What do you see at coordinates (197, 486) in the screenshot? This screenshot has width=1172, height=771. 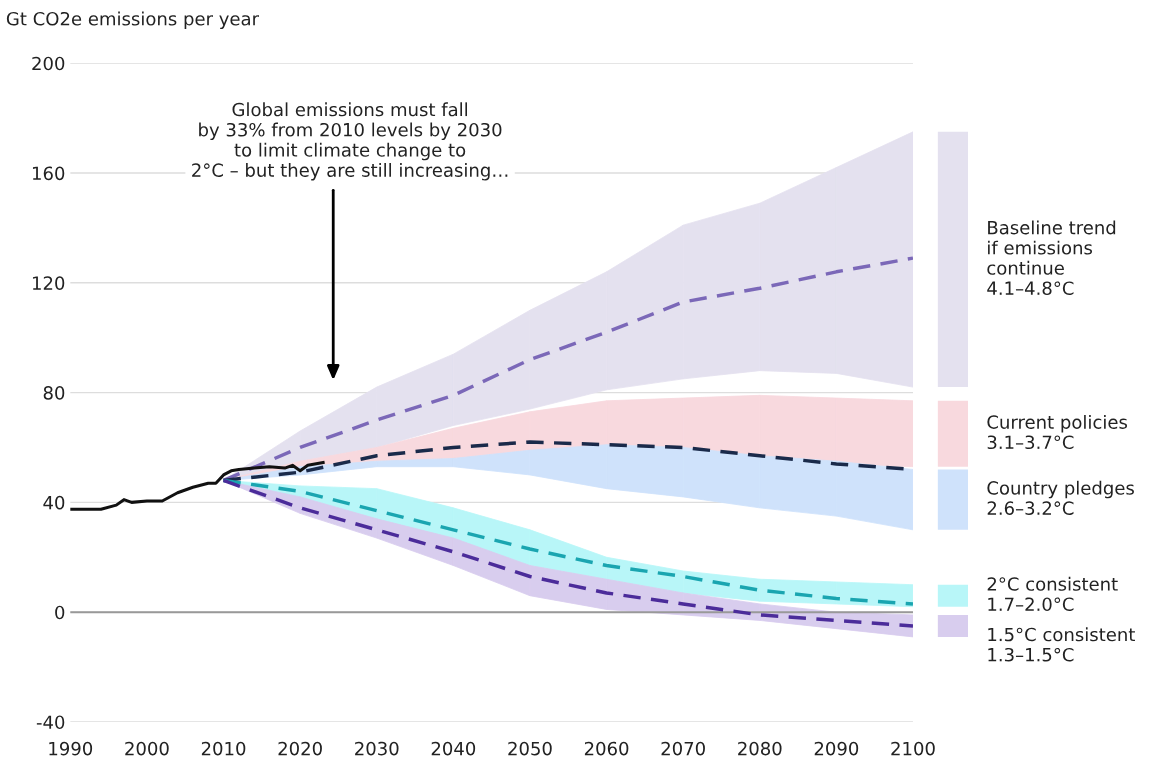 I see `line-series` at bounding box center [197, 486].